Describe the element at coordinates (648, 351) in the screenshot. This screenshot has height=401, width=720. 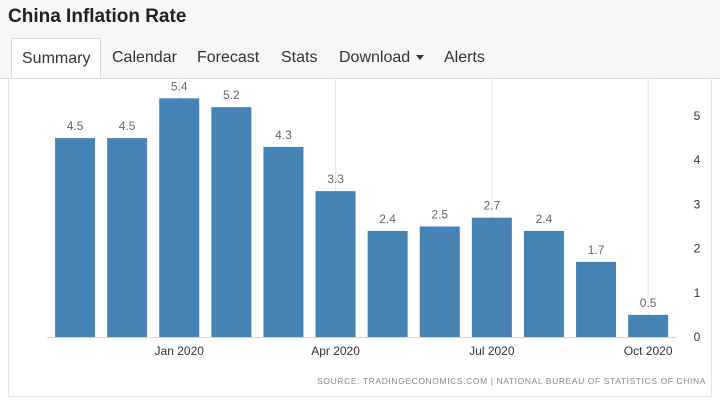
I see `x-tick-label-3: Oct 2020` at that location.